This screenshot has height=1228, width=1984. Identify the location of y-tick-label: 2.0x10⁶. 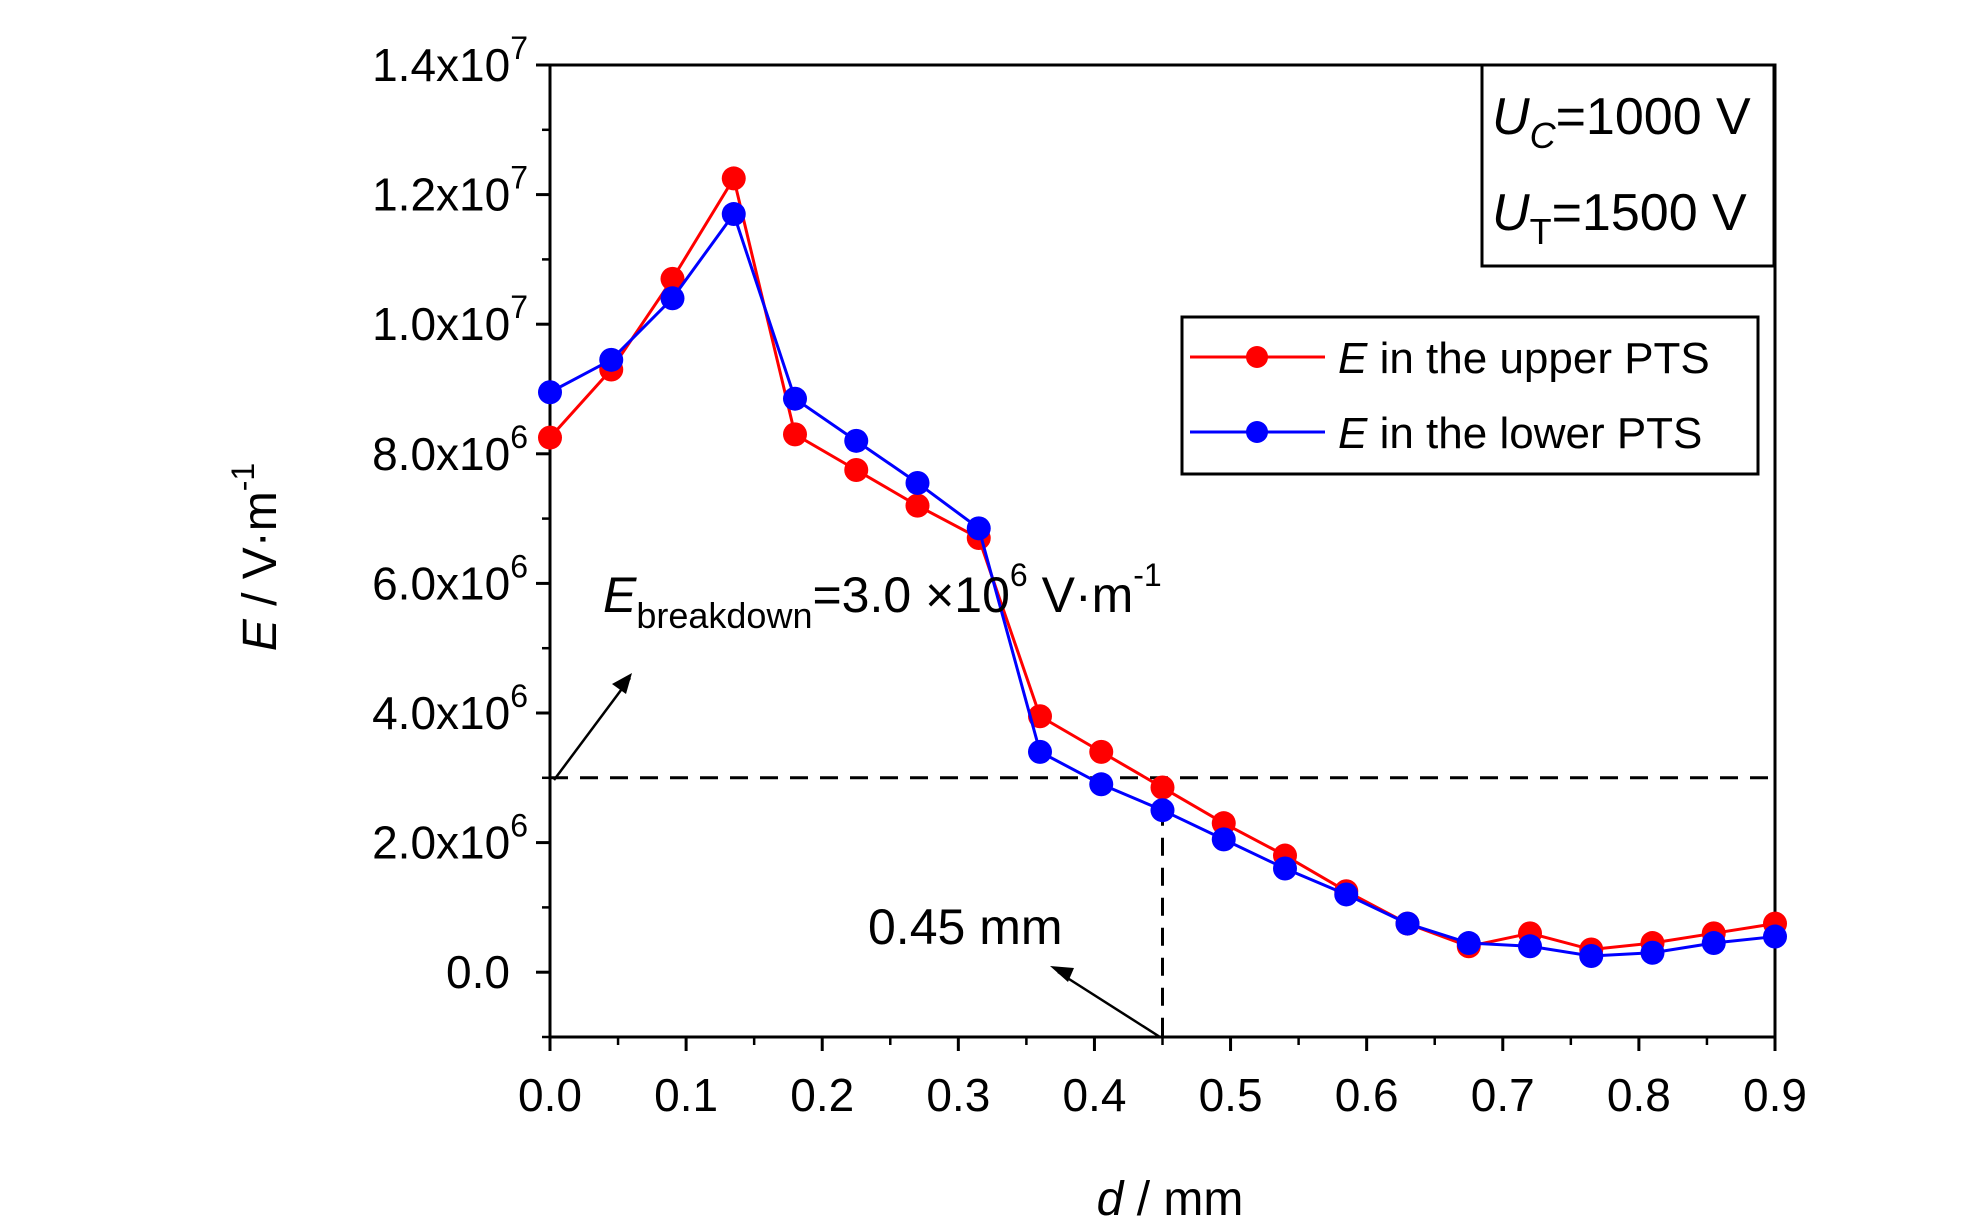
(450, 838).